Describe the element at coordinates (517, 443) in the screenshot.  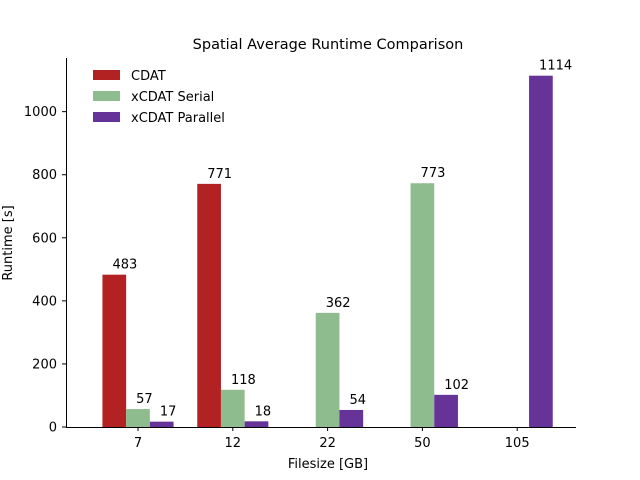
I see `x-tick-label: 105` at that location.